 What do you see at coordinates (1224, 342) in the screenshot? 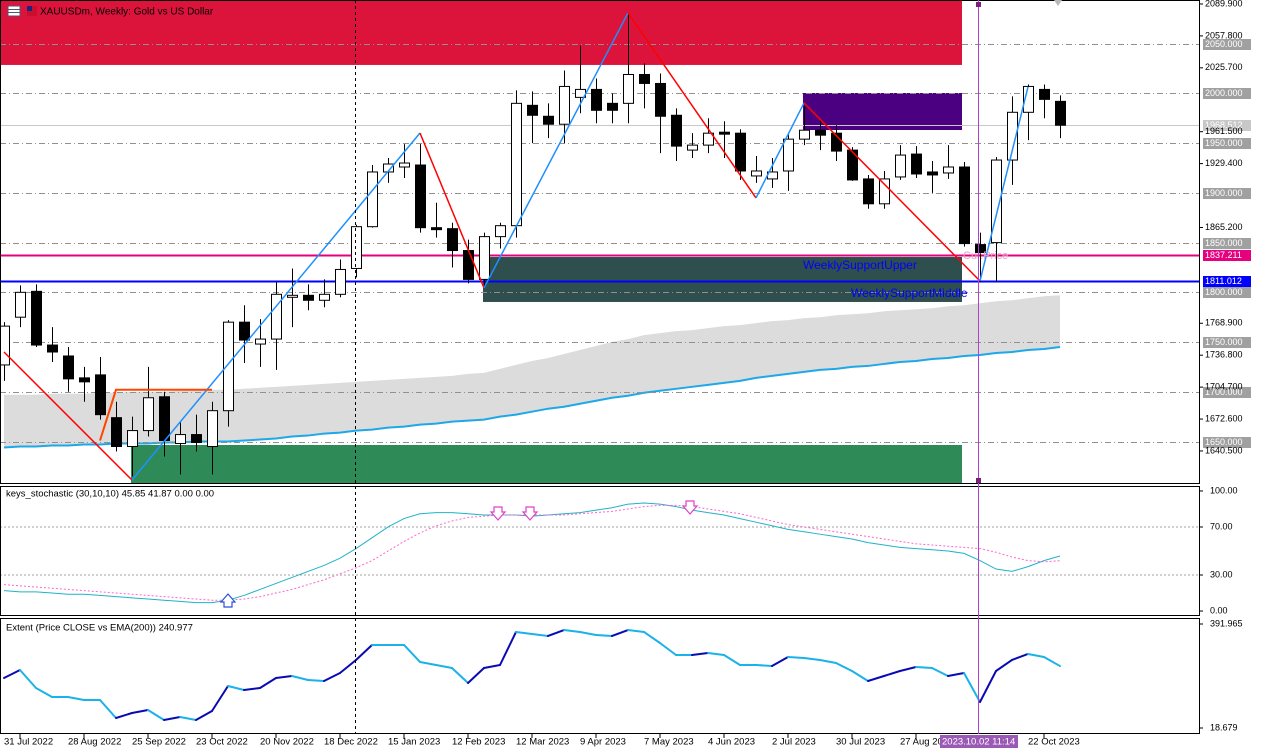
I see `level-label: 1750.000` at bounding box center [1224, 342].